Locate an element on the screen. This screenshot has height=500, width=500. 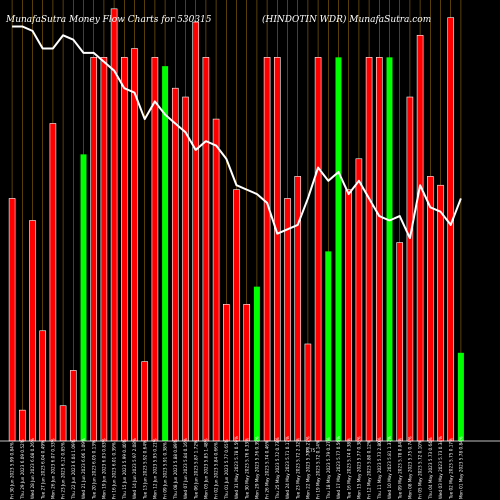
x-tick-label: Mon 01 May 2023 5.78 0.84% is located at coordinates (461, 467).